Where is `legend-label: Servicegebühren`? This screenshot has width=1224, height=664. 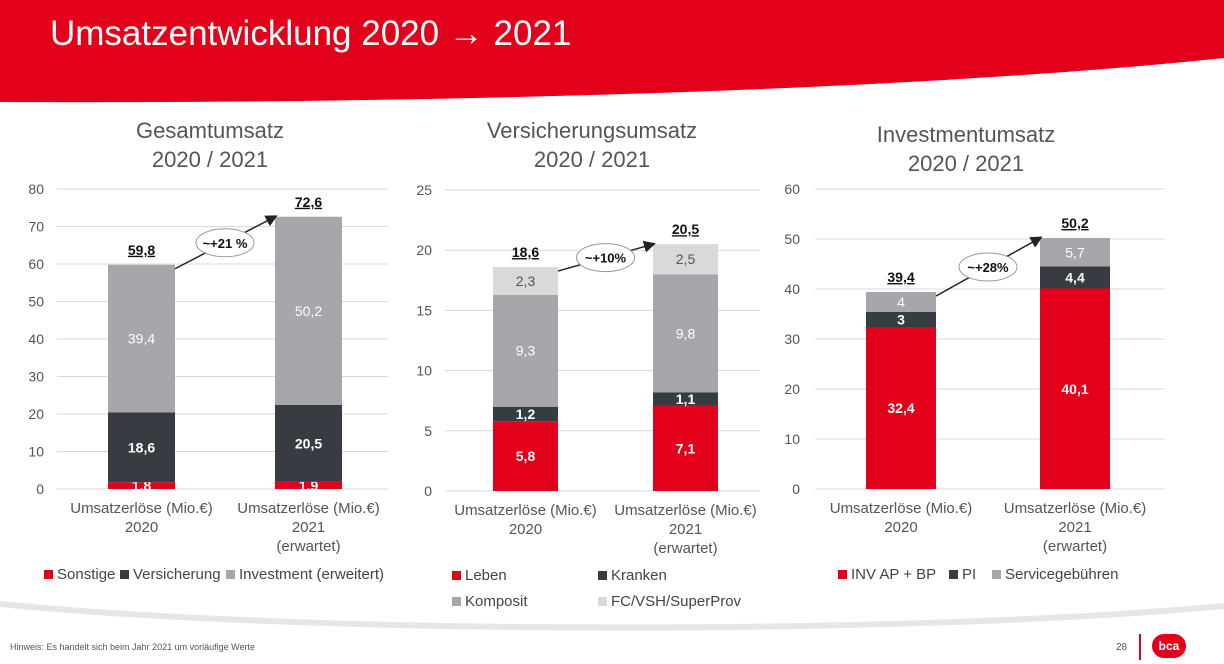 legend-label: Servicegebühren is located at coordinates (1062, 574).